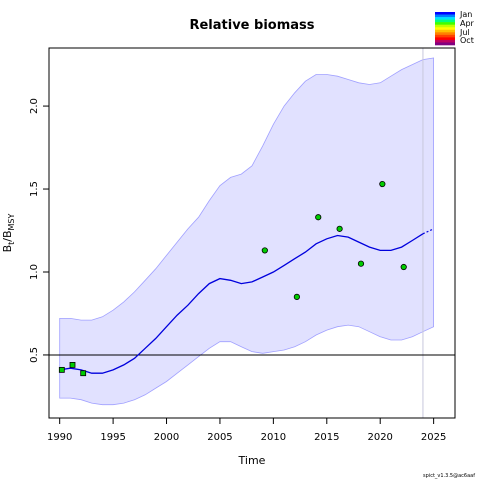  What do you see at coordinates (428, 231) in the screenshot?
I see `biomass-forecast-line` at bounding box center [428, 231].